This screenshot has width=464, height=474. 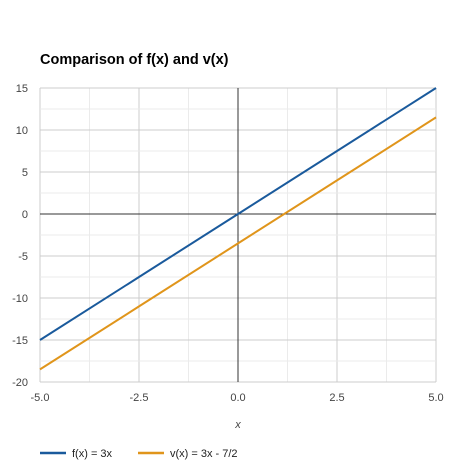 What do you see at coordinates (204, 454) in the screenshot?
I see `legend-label: v(x) = 3x - 7/2` at bounding box center [204, 454].